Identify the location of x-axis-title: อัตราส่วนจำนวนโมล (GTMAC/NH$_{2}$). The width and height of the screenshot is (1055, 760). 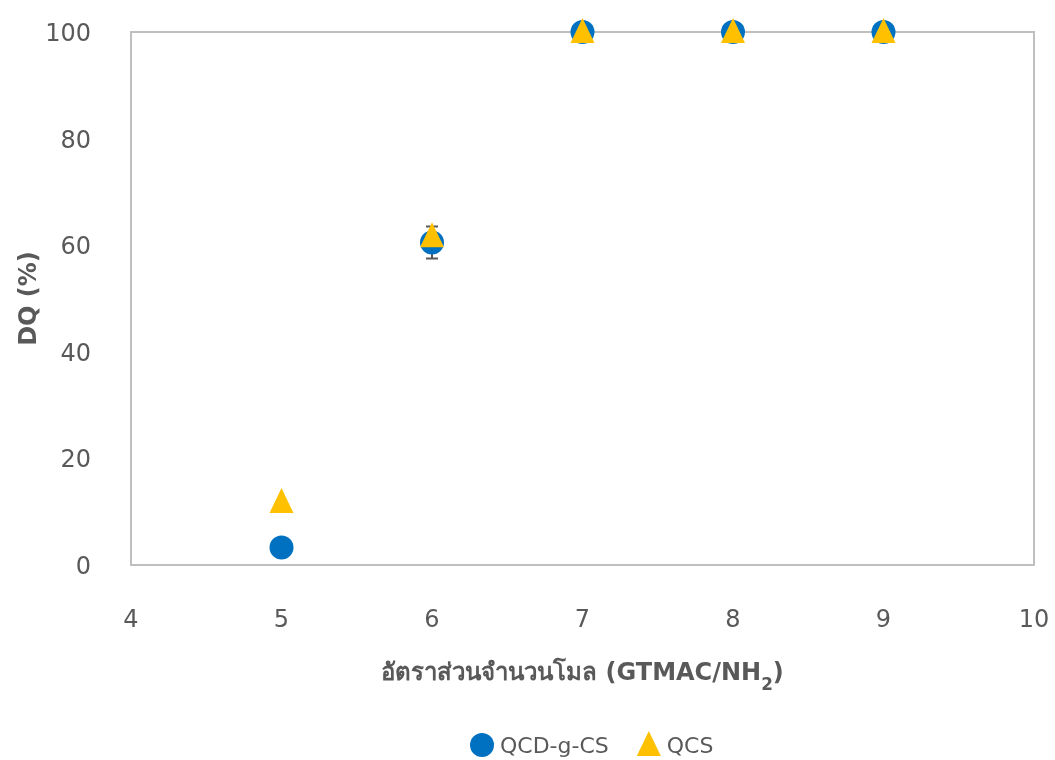
(582, 675).